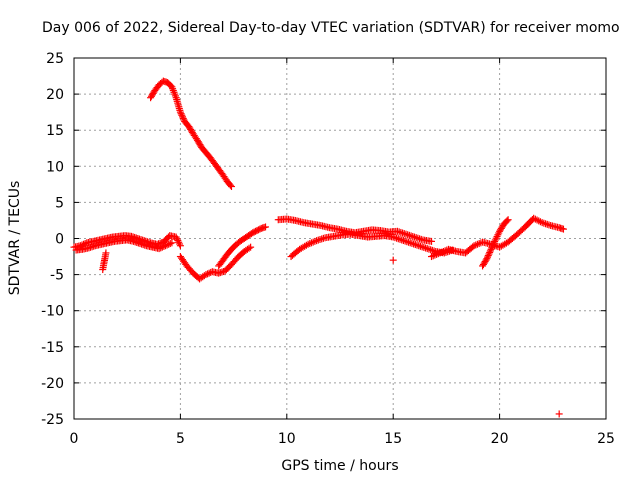 This screenshot has width=640, height=480. Describe the element at coordinates (57, 276) in the screenshot. I see `y-tick-label: -5` at that location.